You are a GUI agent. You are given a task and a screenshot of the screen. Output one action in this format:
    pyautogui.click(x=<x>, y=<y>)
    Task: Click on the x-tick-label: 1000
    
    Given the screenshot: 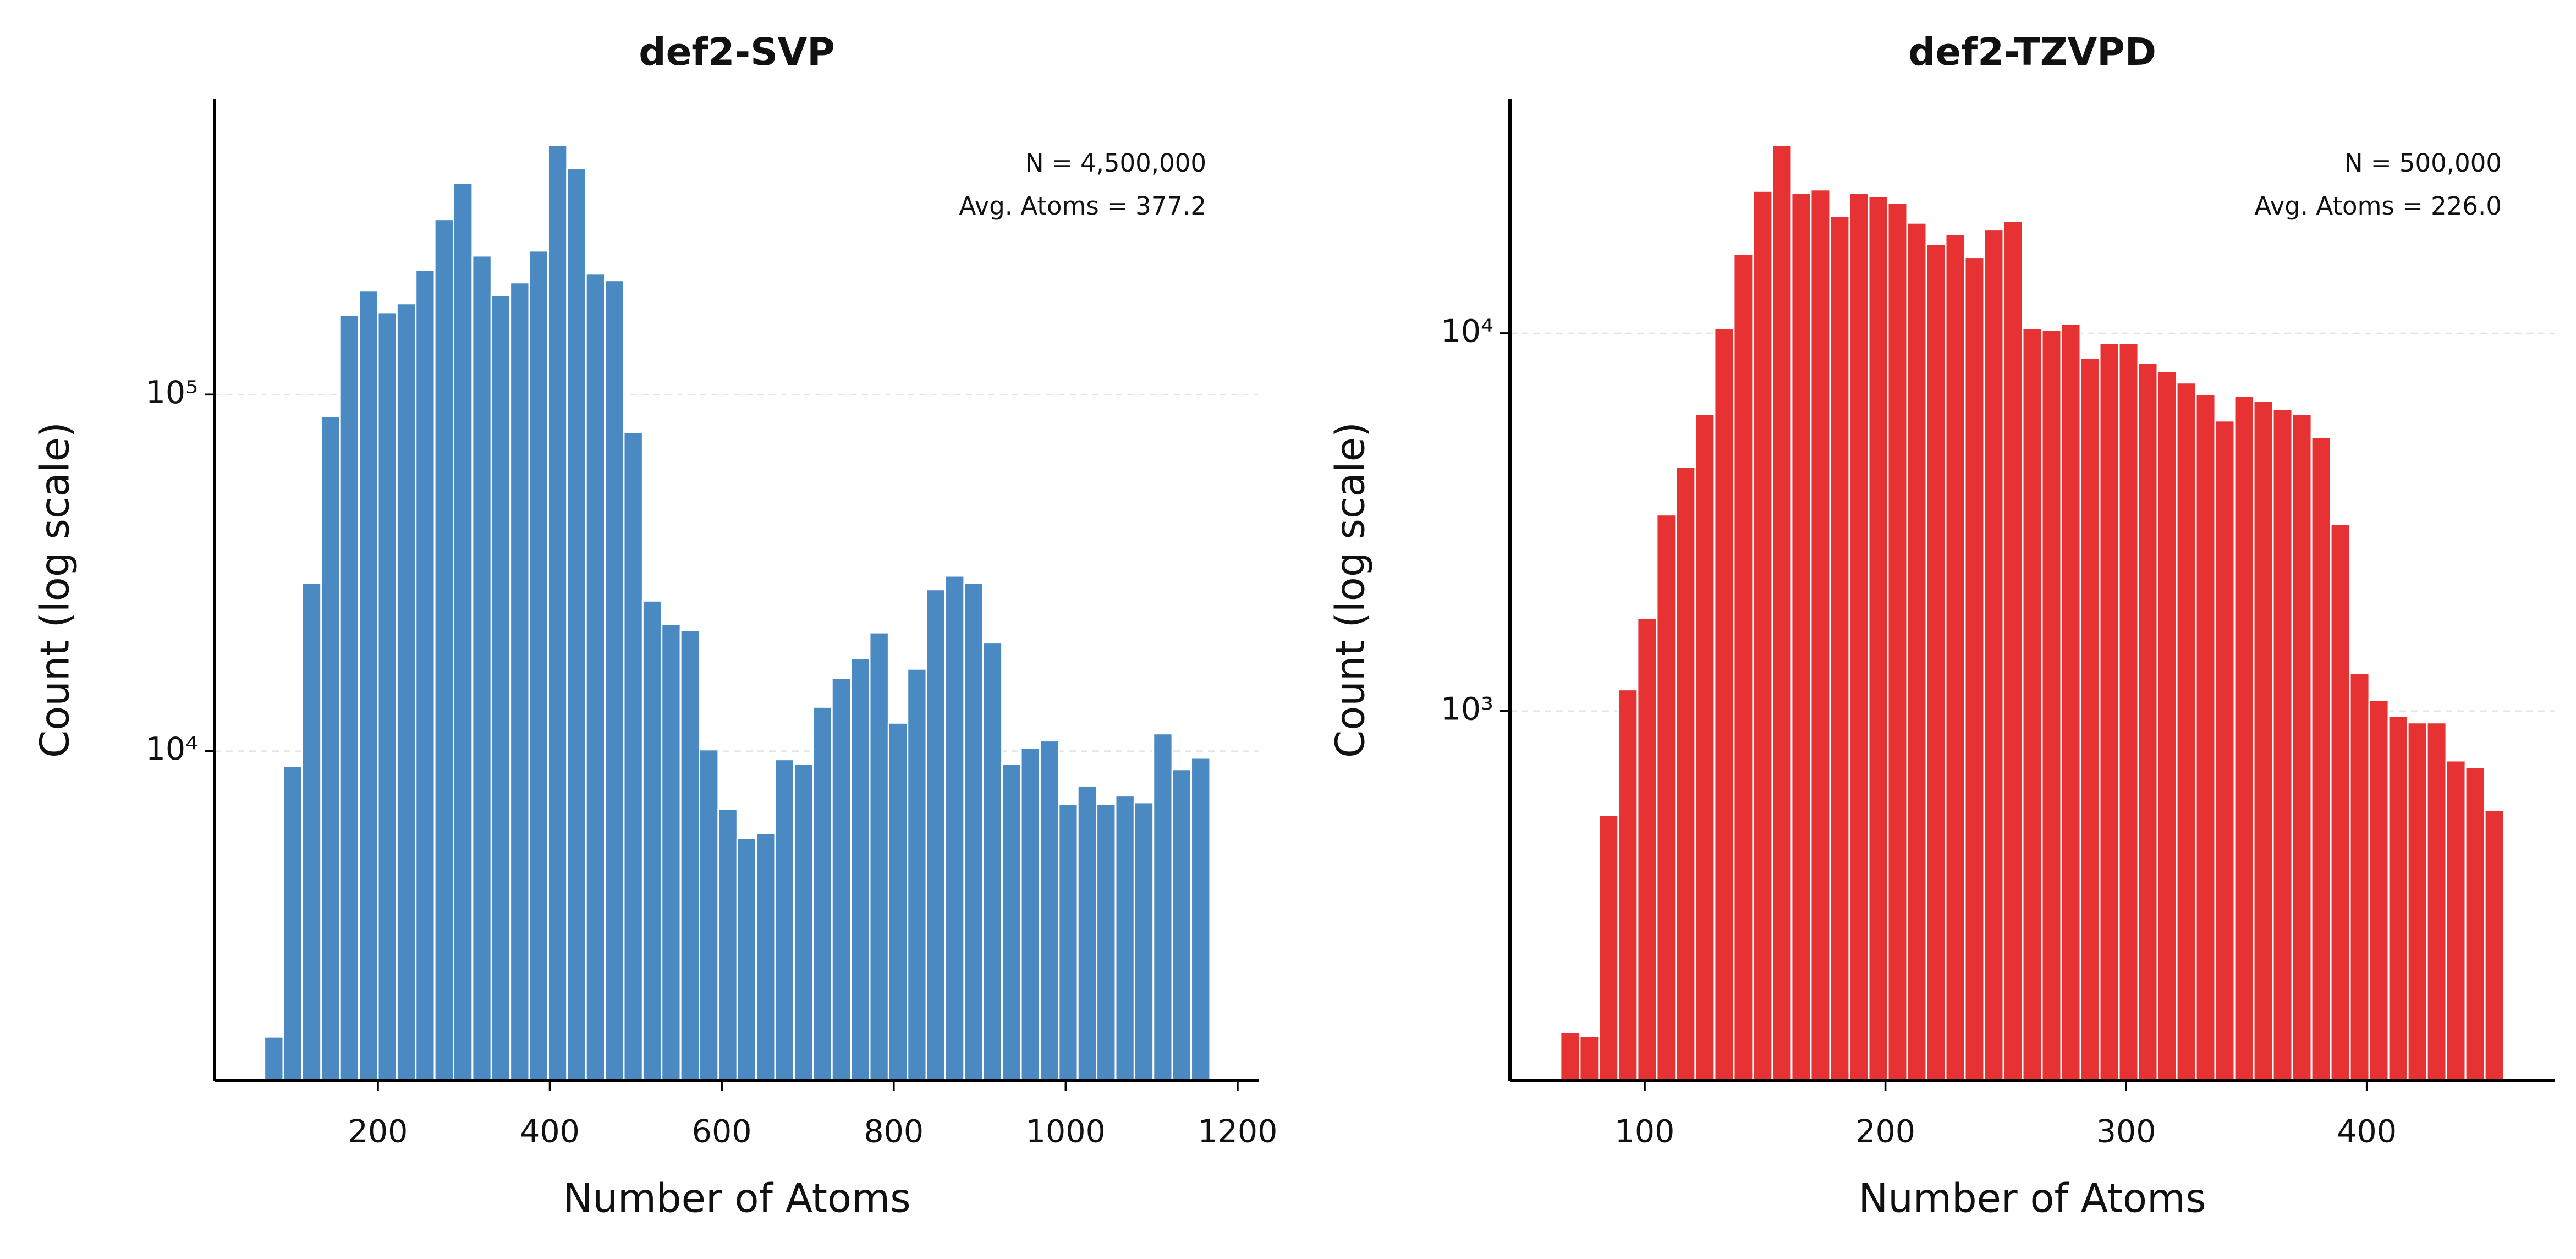 What is the action you would take?
    pyautogui.click(x=1066, y=1132)
    